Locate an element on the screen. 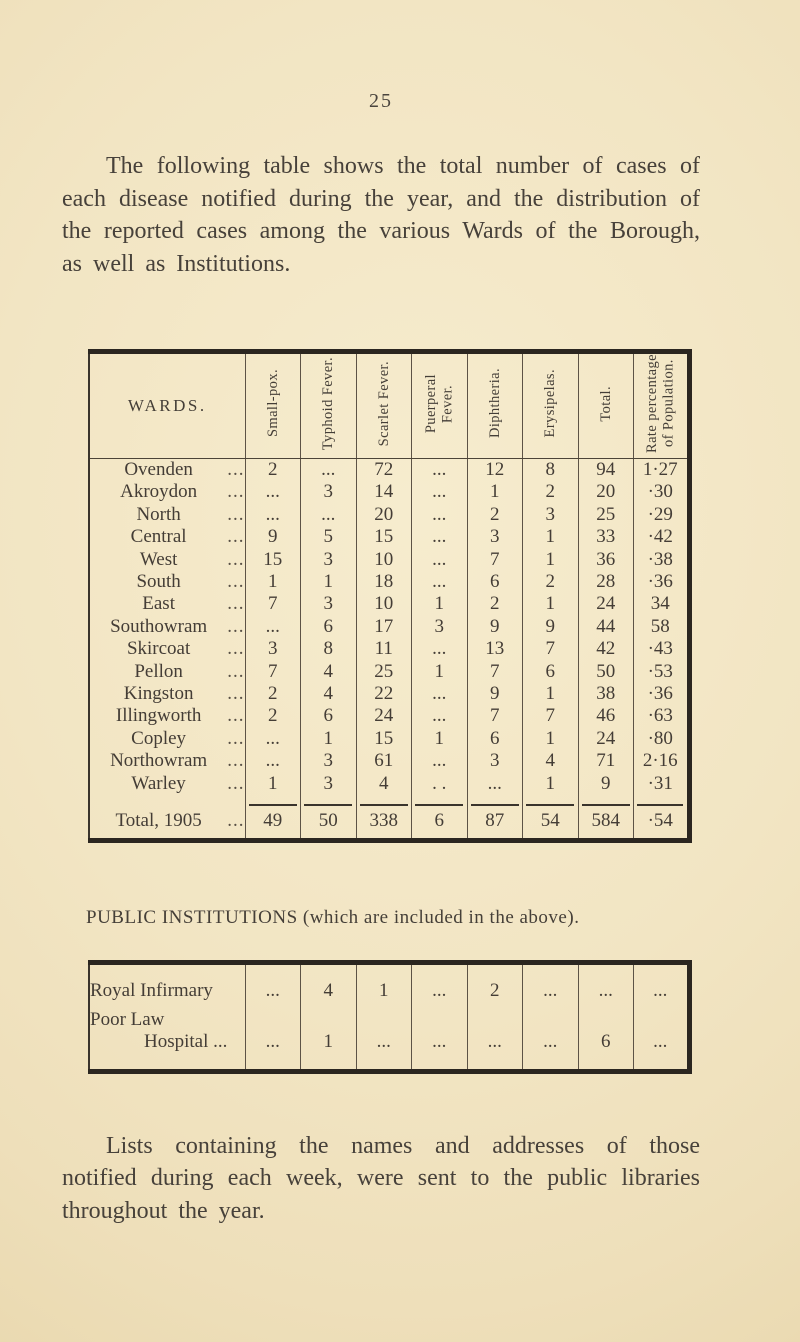 The width and height of the screenshot is (800, 1342). typhoid-cell: 3 is located at coordinates (328, 784).